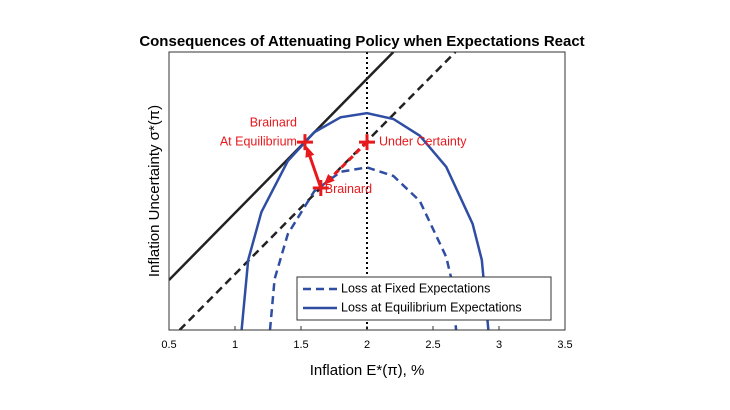 The width and height of the screenshot is (730, 410). I want to click on x-axis-label: Inflation E*(π), %, so click(367, 370).